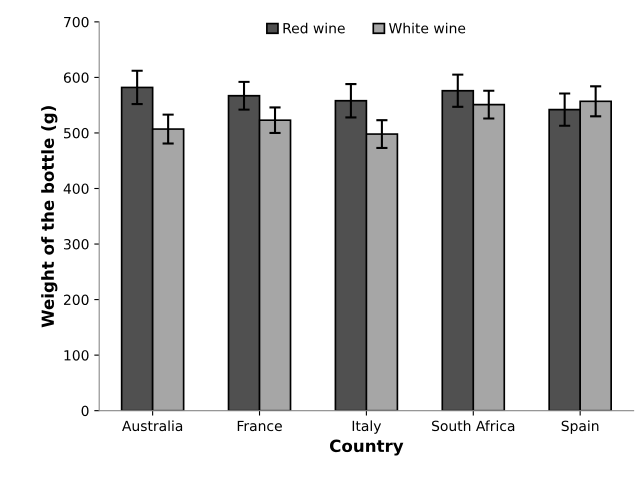  What do you see at coordinates (85, 411) in the screenshot?
I see `y-tick-label: 0` at bounding box center [85, 411].